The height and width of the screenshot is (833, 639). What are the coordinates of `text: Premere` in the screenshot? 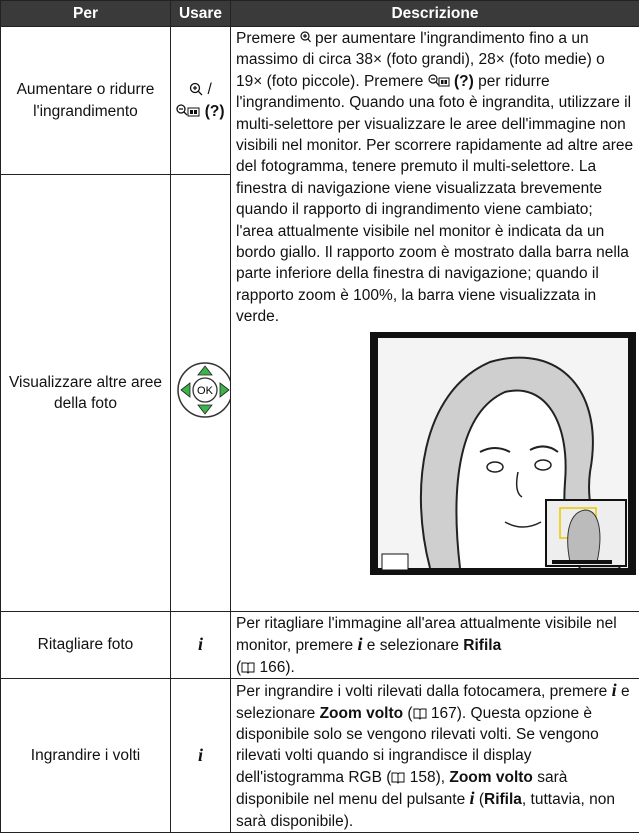 It's located at (268, 38).